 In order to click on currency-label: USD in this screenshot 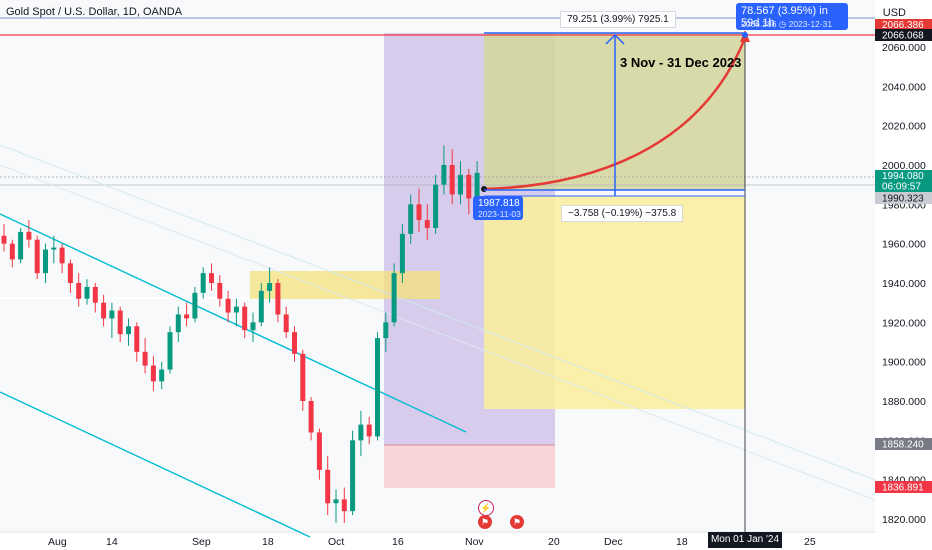, I will do `click(894, 13)`.